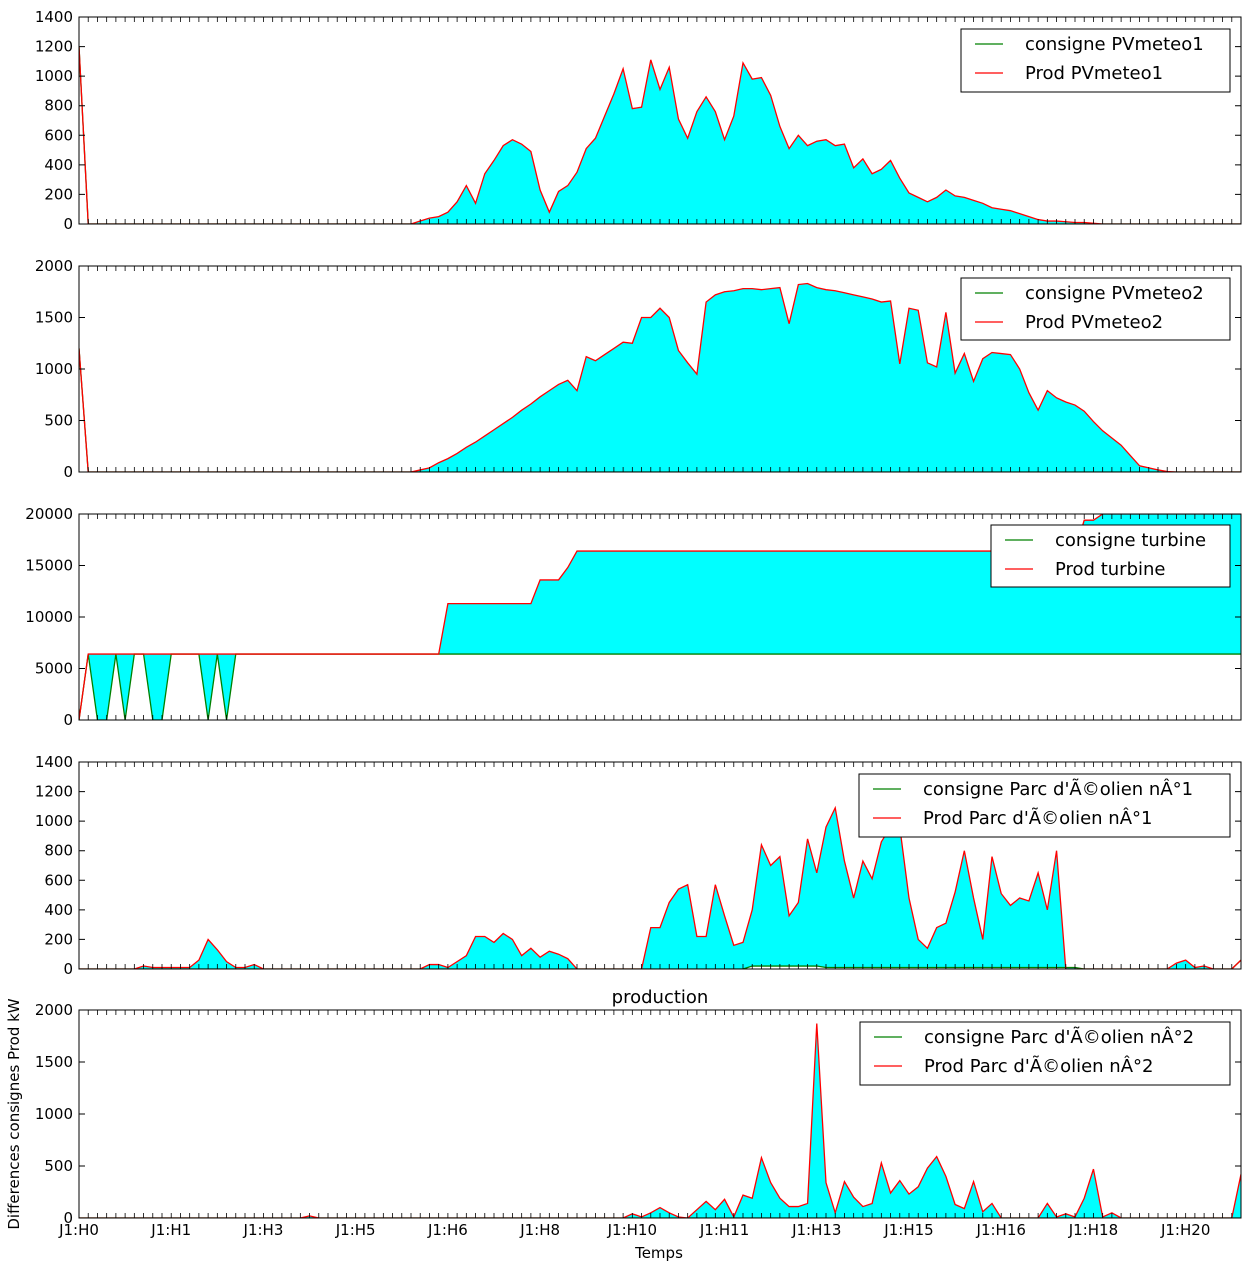 This screenshot has width=1250, height=1270. I want to click on y-tick-label: 15000, so click(49, 566).